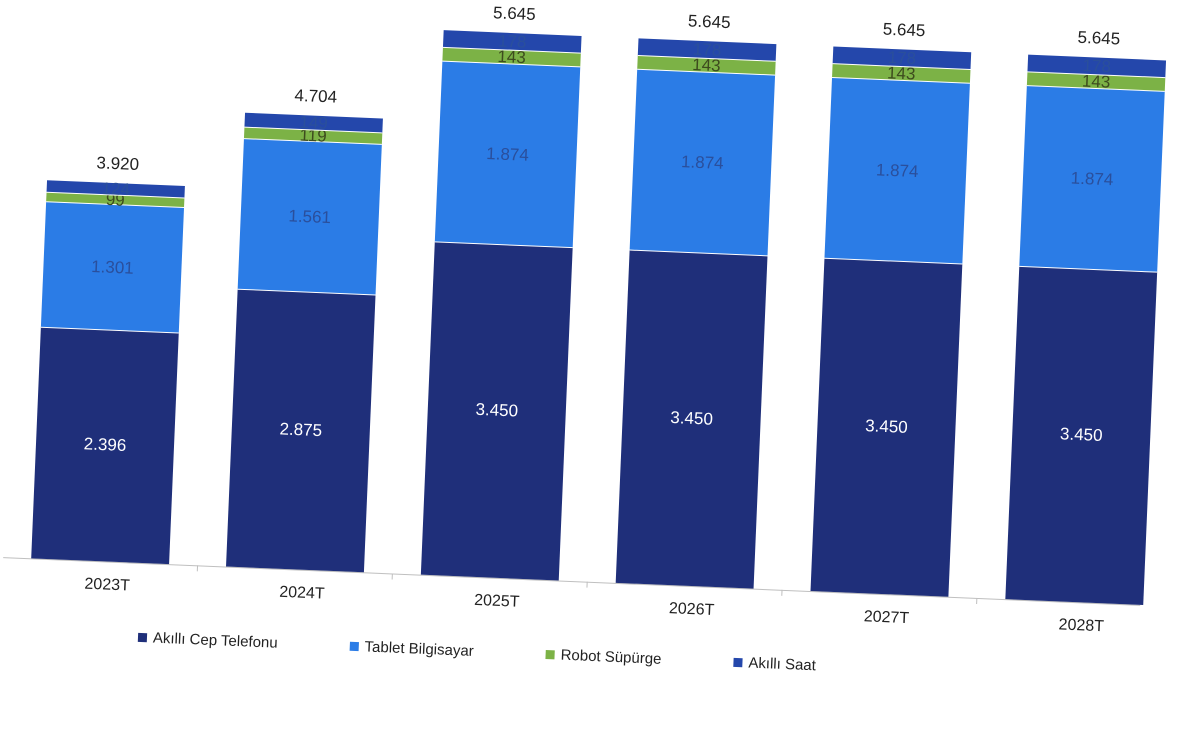  What do you see at coordinates (115, 189) in the screenshot?
I see `segment-label: 124` at bounding box center [115, 189].